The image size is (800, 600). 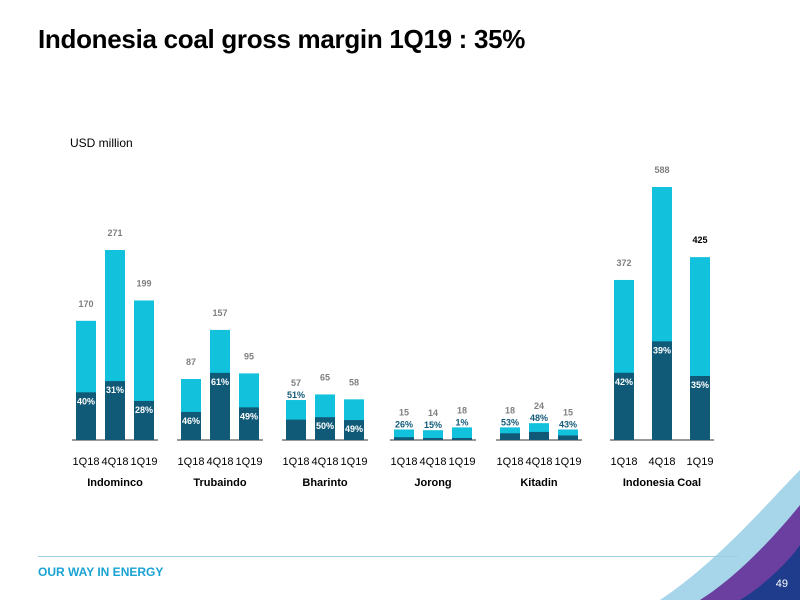 I want to click on value-label: 425, so click(x=699, y=240).